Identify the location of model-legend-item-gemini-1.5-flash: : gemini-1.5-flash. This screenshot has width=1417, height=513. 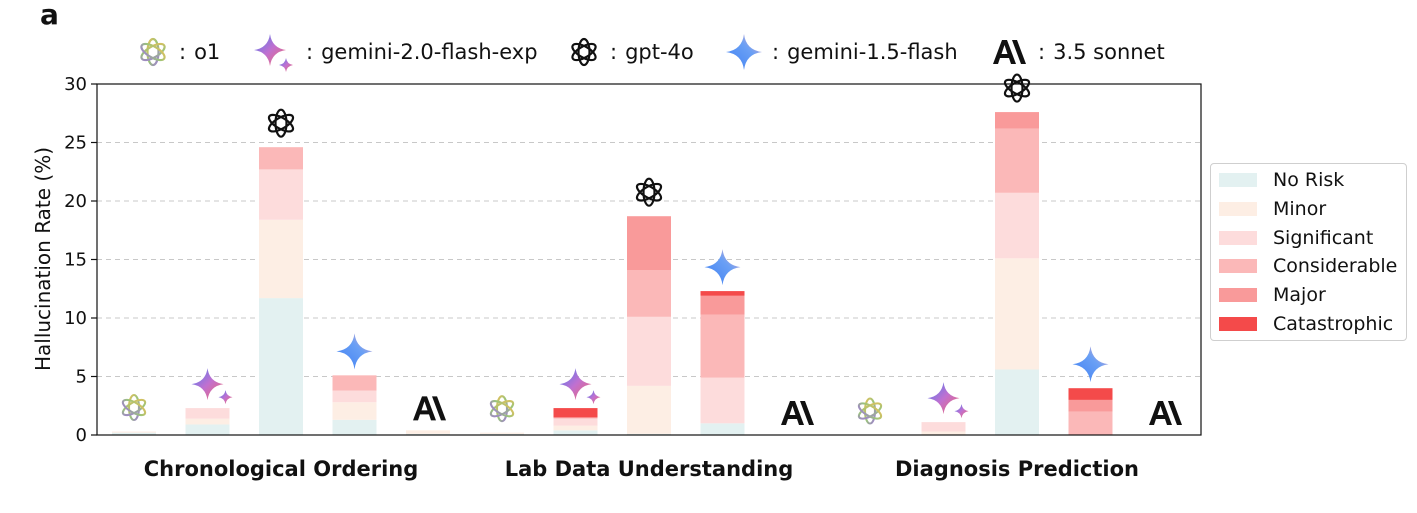
(841, 52).